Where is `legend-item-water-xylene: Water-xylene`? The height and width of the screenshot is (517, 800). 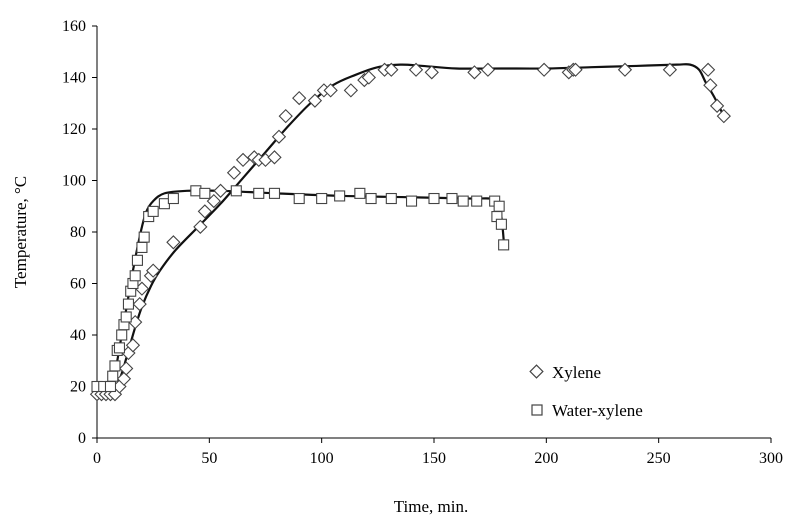
legend-item-water-xylene: Water-xylene is located at coordinates (587, 410).